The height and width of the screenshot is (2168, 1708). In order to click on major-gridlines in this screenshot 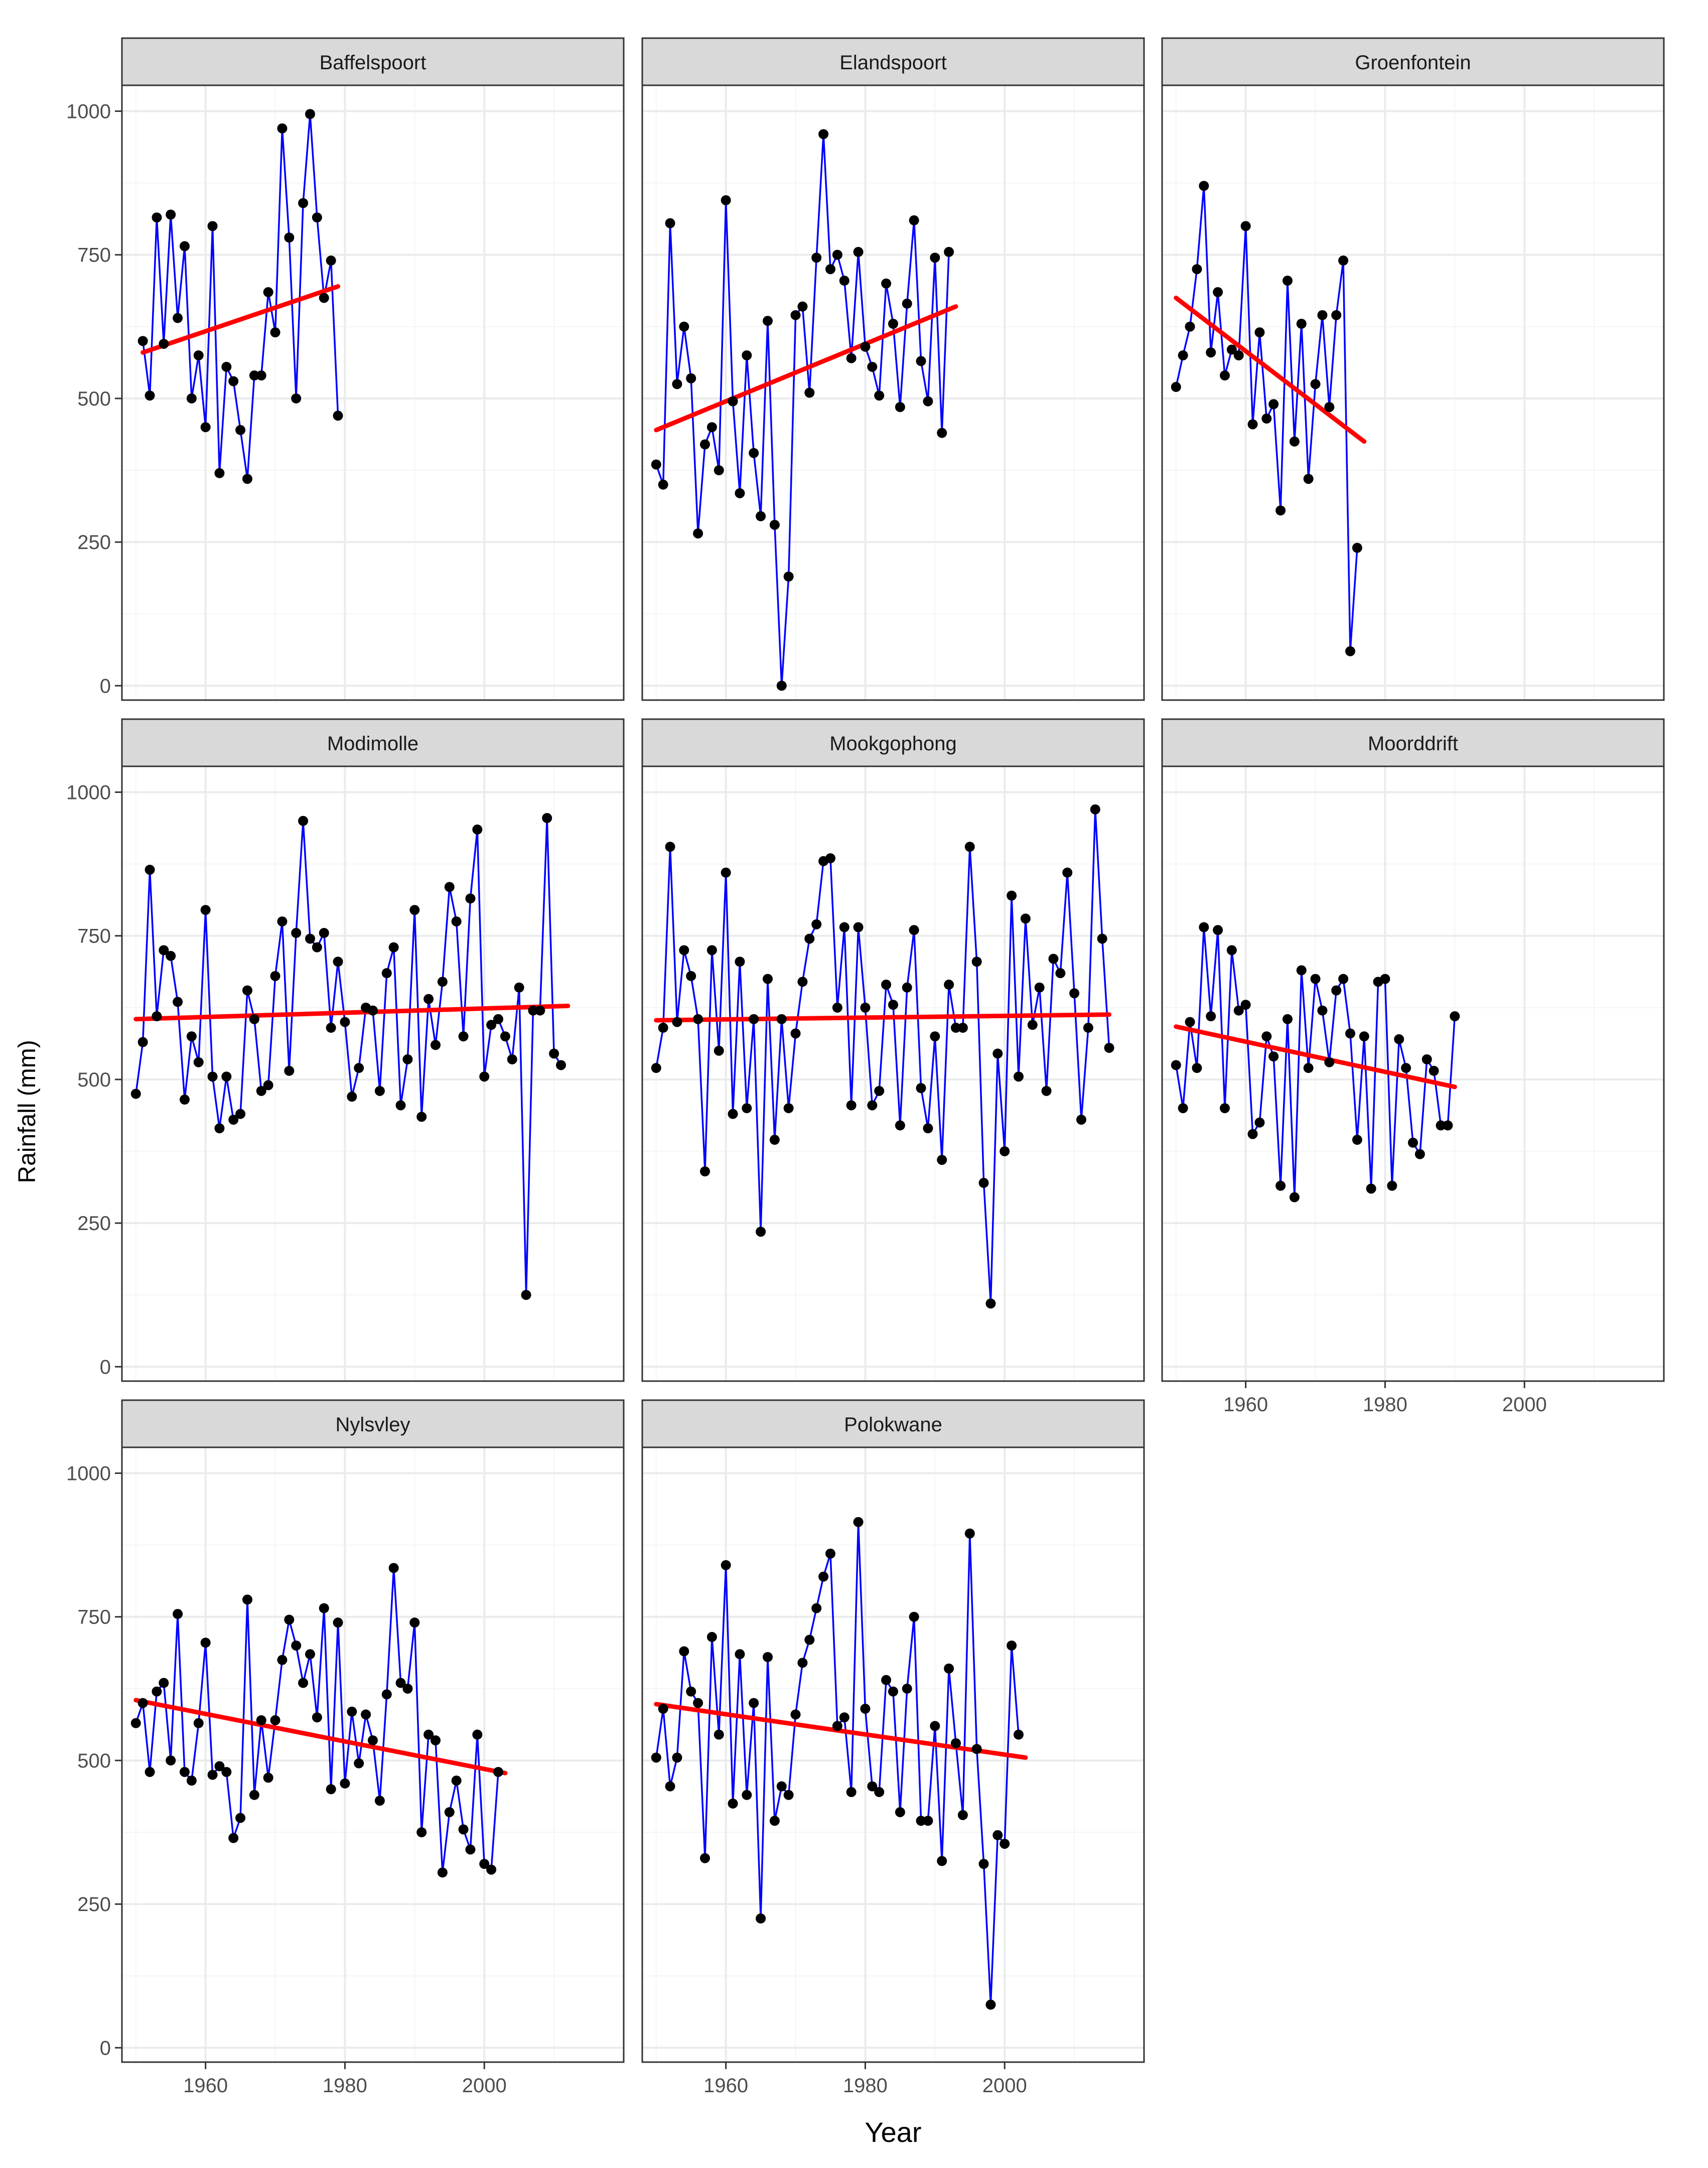, I will do `click(373, 1073)`.